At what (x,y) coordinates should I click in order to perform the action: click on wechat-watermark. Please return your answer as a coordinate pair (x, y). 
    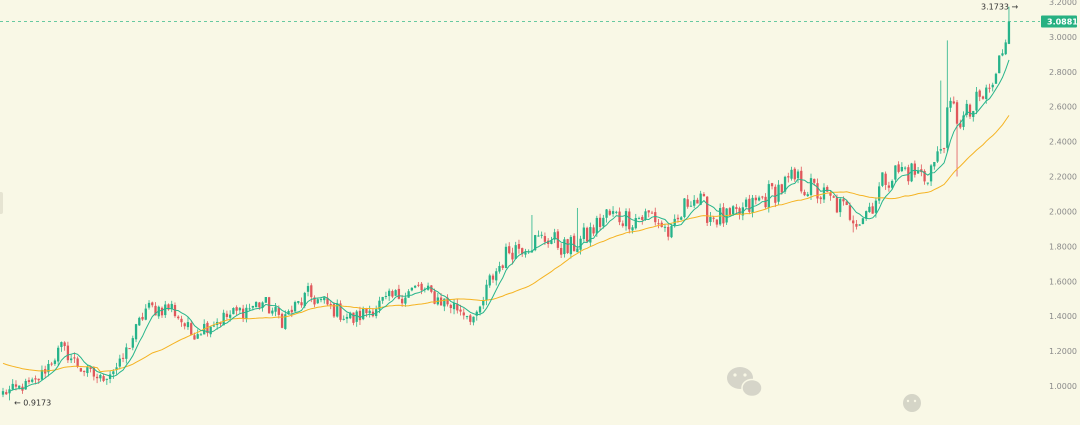
    Looking at the image, I should click on (824, 389).